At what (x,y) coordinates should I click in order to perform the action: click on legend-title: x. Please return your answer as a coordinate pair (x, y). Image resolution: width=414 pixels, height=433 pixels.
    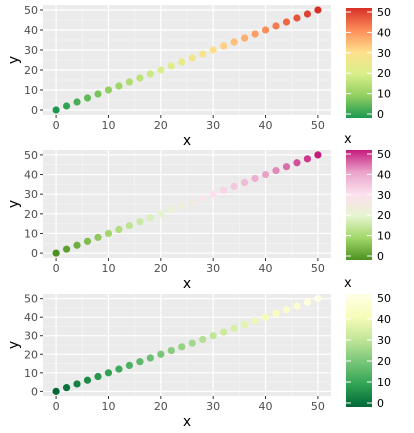
    Looking at the image, I should click on (348, 139).